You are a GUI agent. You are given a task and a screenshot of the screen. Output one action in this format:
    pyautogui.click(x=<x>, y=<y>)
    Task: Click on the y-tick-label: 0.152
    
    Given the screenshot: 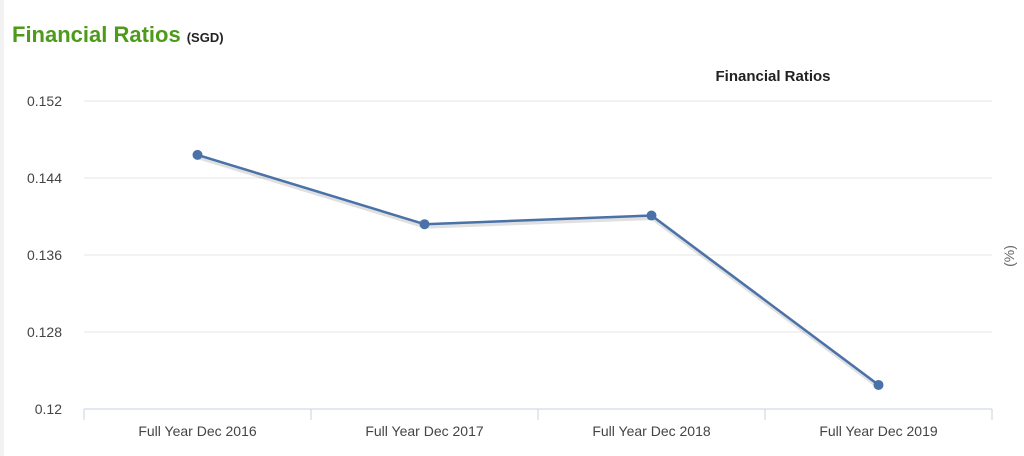 What is the action you would take?
    pyautogui.click(x=44, y=101)
    